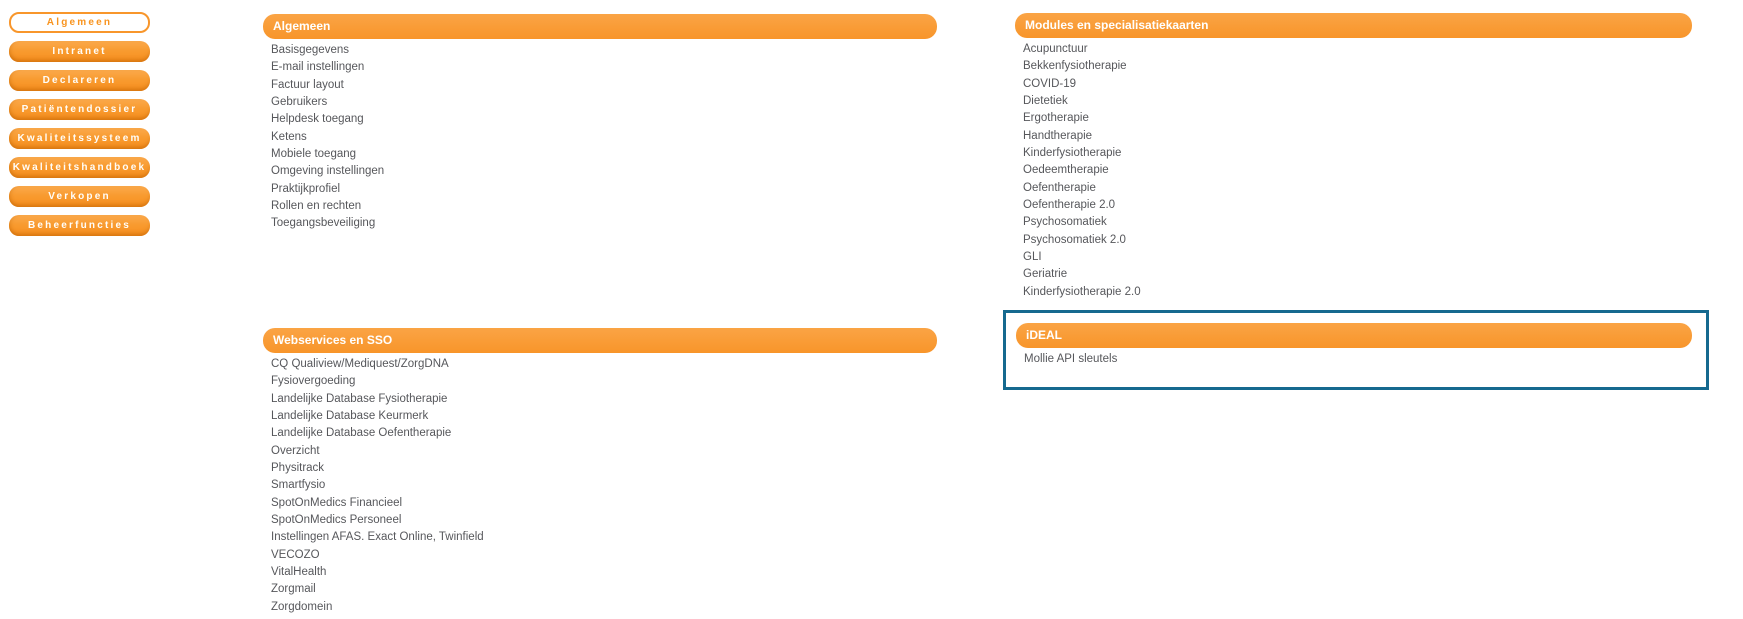 The width and height of the screenshot is (1743, 619). What do you see at coordinates (79, 80) in the screenshot?
I see `sidebar-item-declareren: Declareren` at bounding box center [79, 80].